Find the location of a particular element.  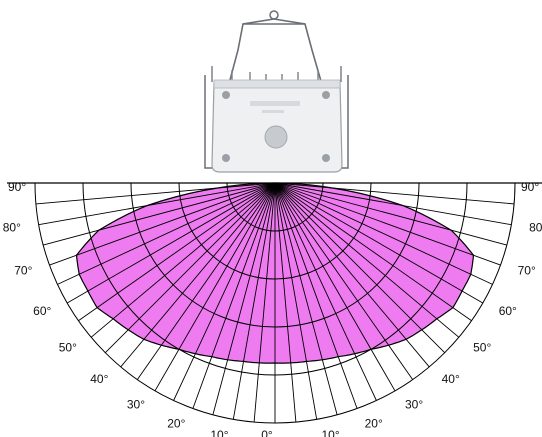

angle-label-right: 80° is located at coordinates (535, 228).